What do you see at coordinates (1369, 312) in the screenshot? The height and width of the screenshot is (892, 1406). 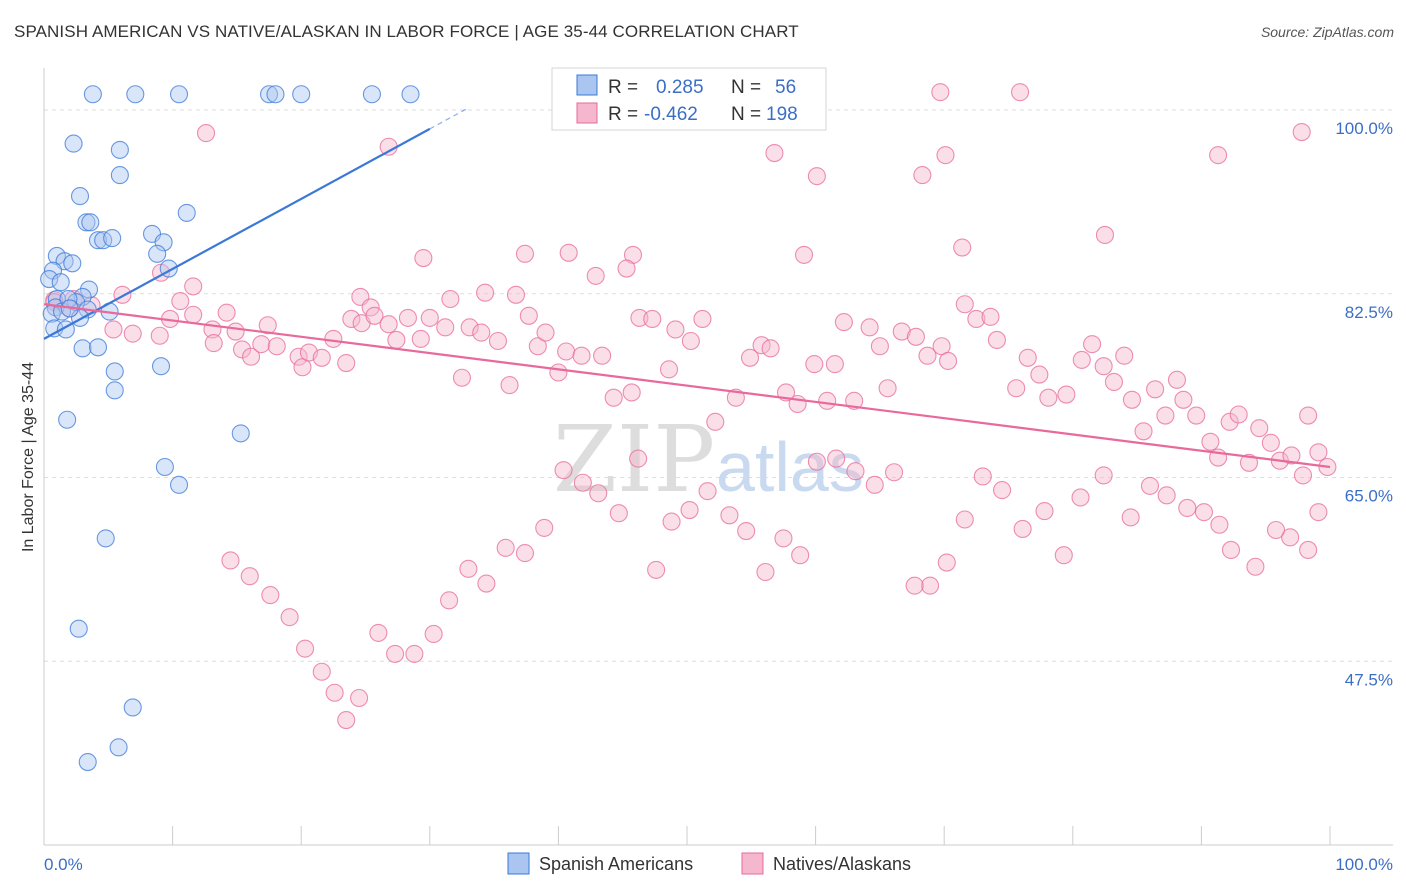 I see `y-tick-label: 82.5%` at bounding box center [1369, 312].